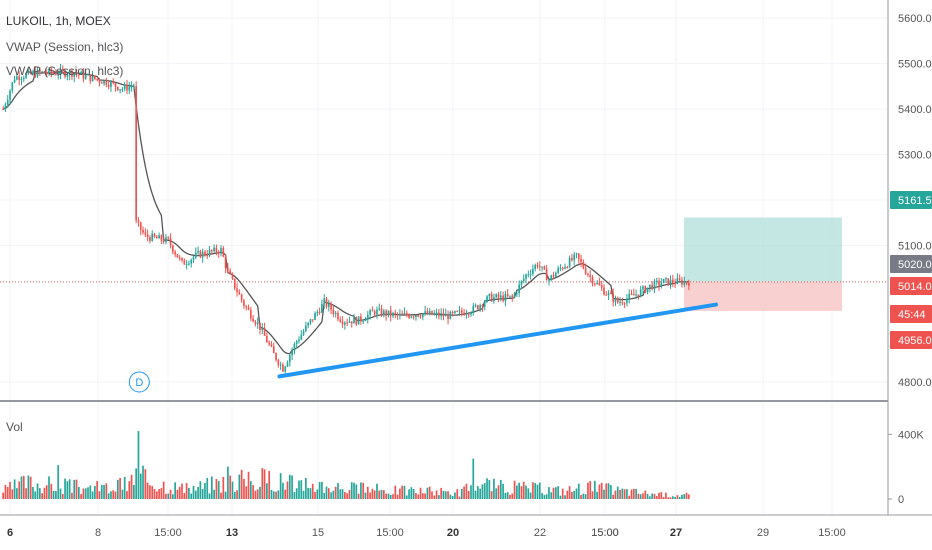 This screenshot has width=932, height=550. I want to click on dividend-marker: D, so click(139, 382).